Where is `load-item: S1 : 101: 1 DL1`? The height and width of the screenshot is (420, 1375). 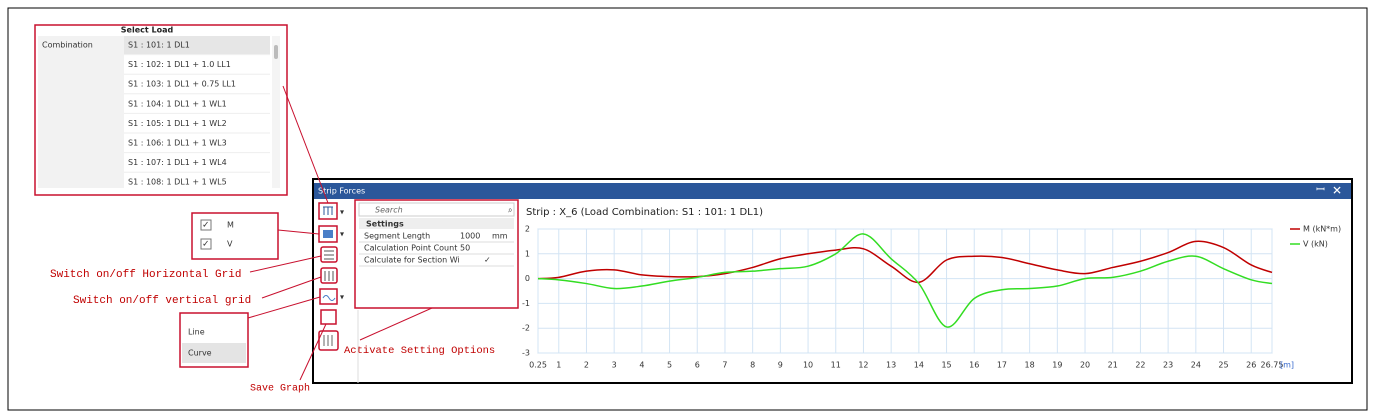
load-item: S1 : 101: 1 DL1 is located at coordinates (159, 45).